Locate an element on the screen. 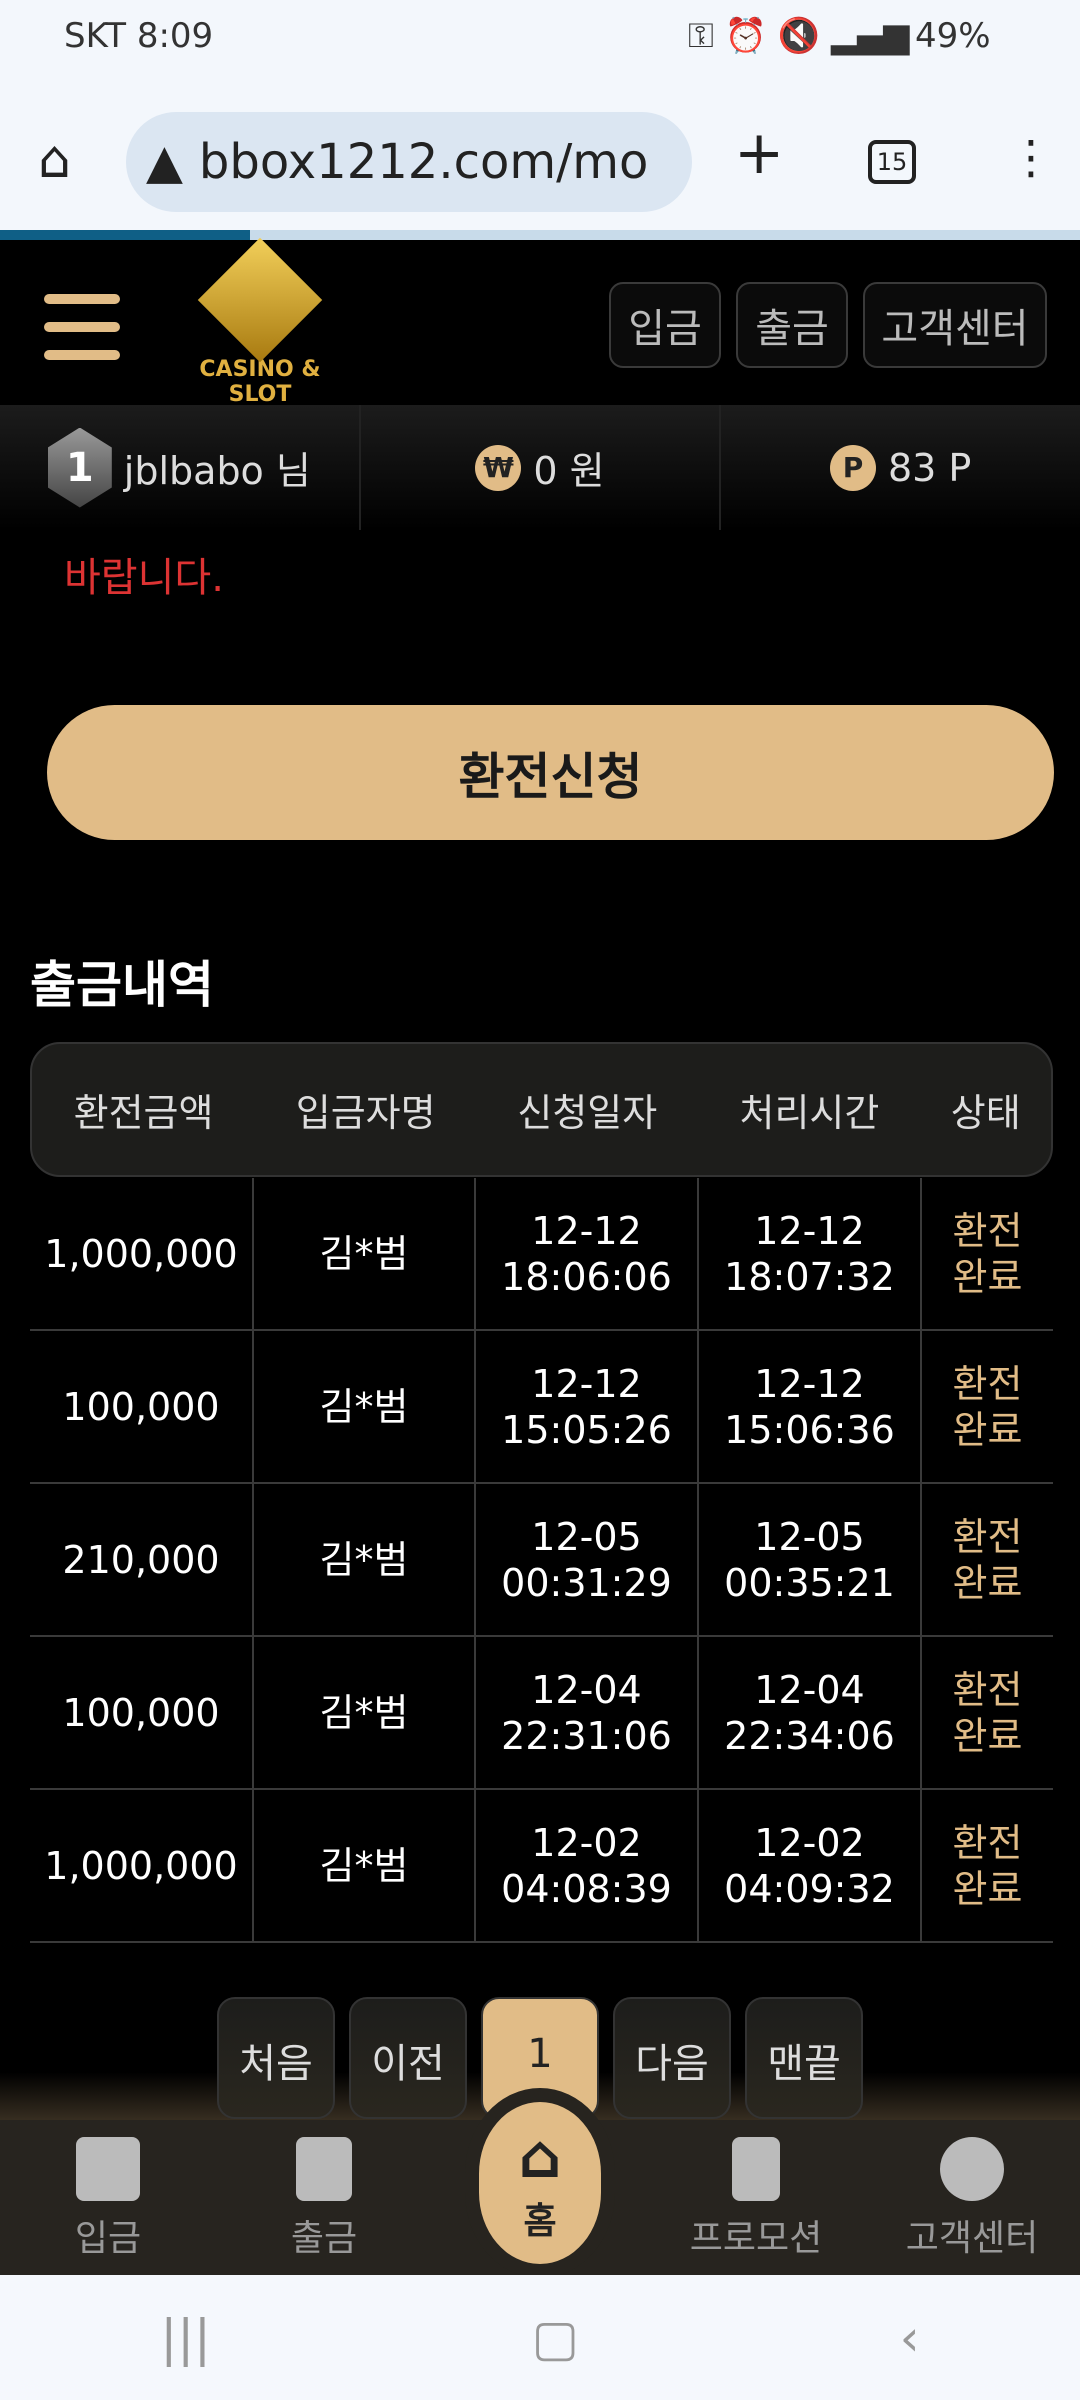 This screenshot has width=1080, height=2400. table-header: 환전금액 입금자명 신청일자 처리시간 상태 is located at coordinates (541, 1109).